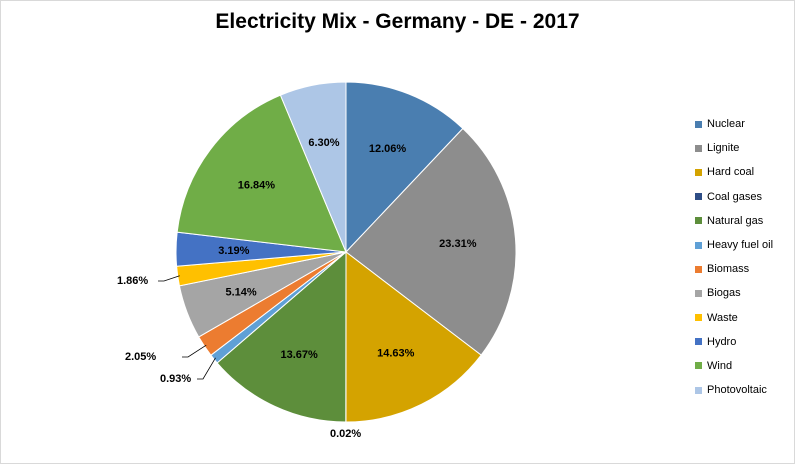  I want to click on legend-item-coal-gases: Coal gases, so click(734, 197).